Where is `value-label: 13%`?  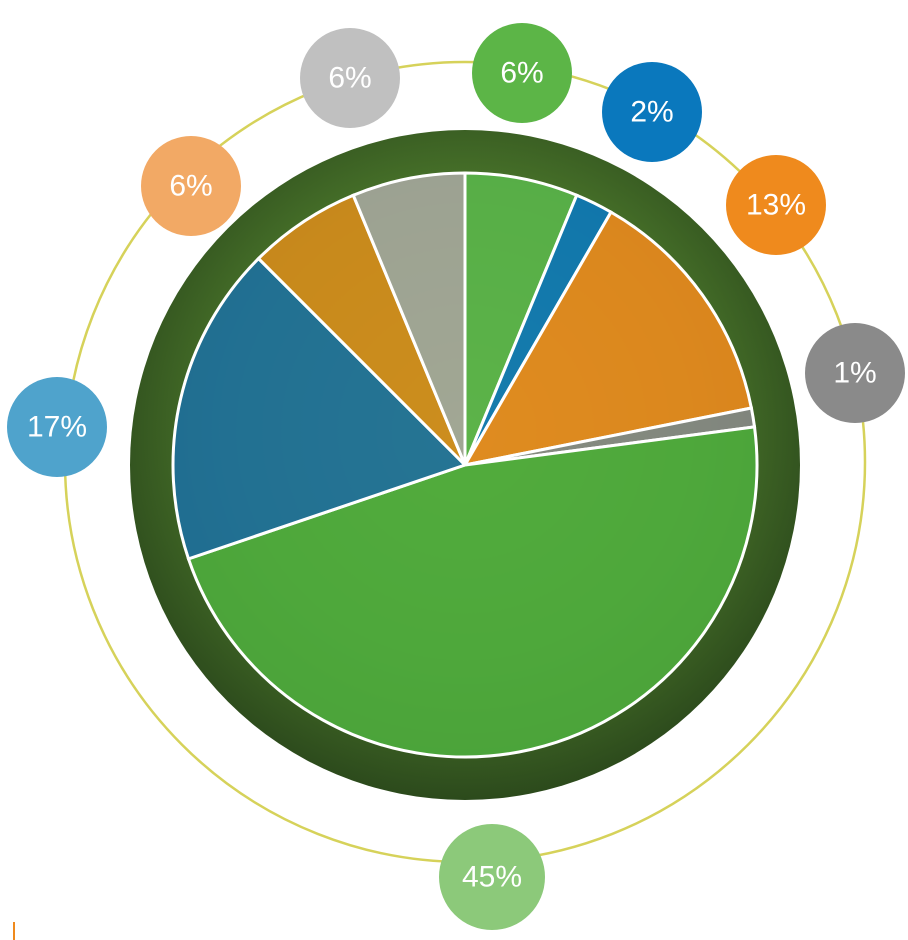
value-label: 13% is located at coordinates (776, 205).